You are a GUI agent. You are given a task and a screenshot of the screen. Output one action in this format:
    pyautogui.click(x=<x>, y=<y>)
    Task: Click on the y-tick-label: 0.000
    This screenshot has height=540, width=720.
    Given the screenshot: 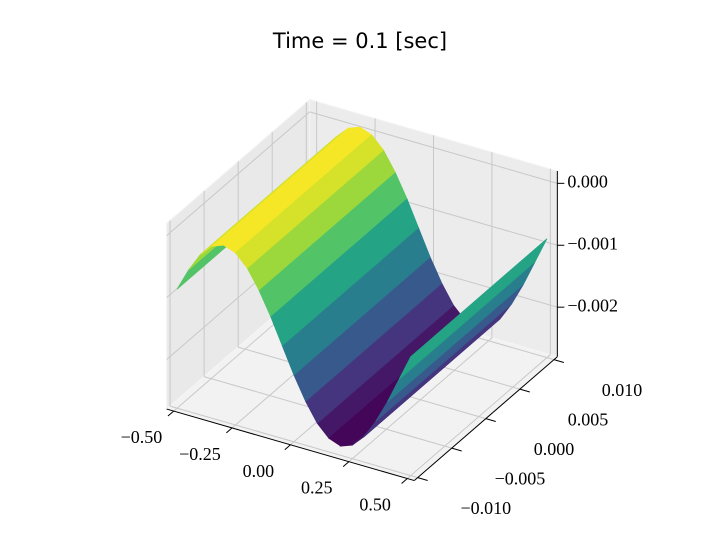 What is the action you would take?
    pyautogui.click(x=554, y=449)
    